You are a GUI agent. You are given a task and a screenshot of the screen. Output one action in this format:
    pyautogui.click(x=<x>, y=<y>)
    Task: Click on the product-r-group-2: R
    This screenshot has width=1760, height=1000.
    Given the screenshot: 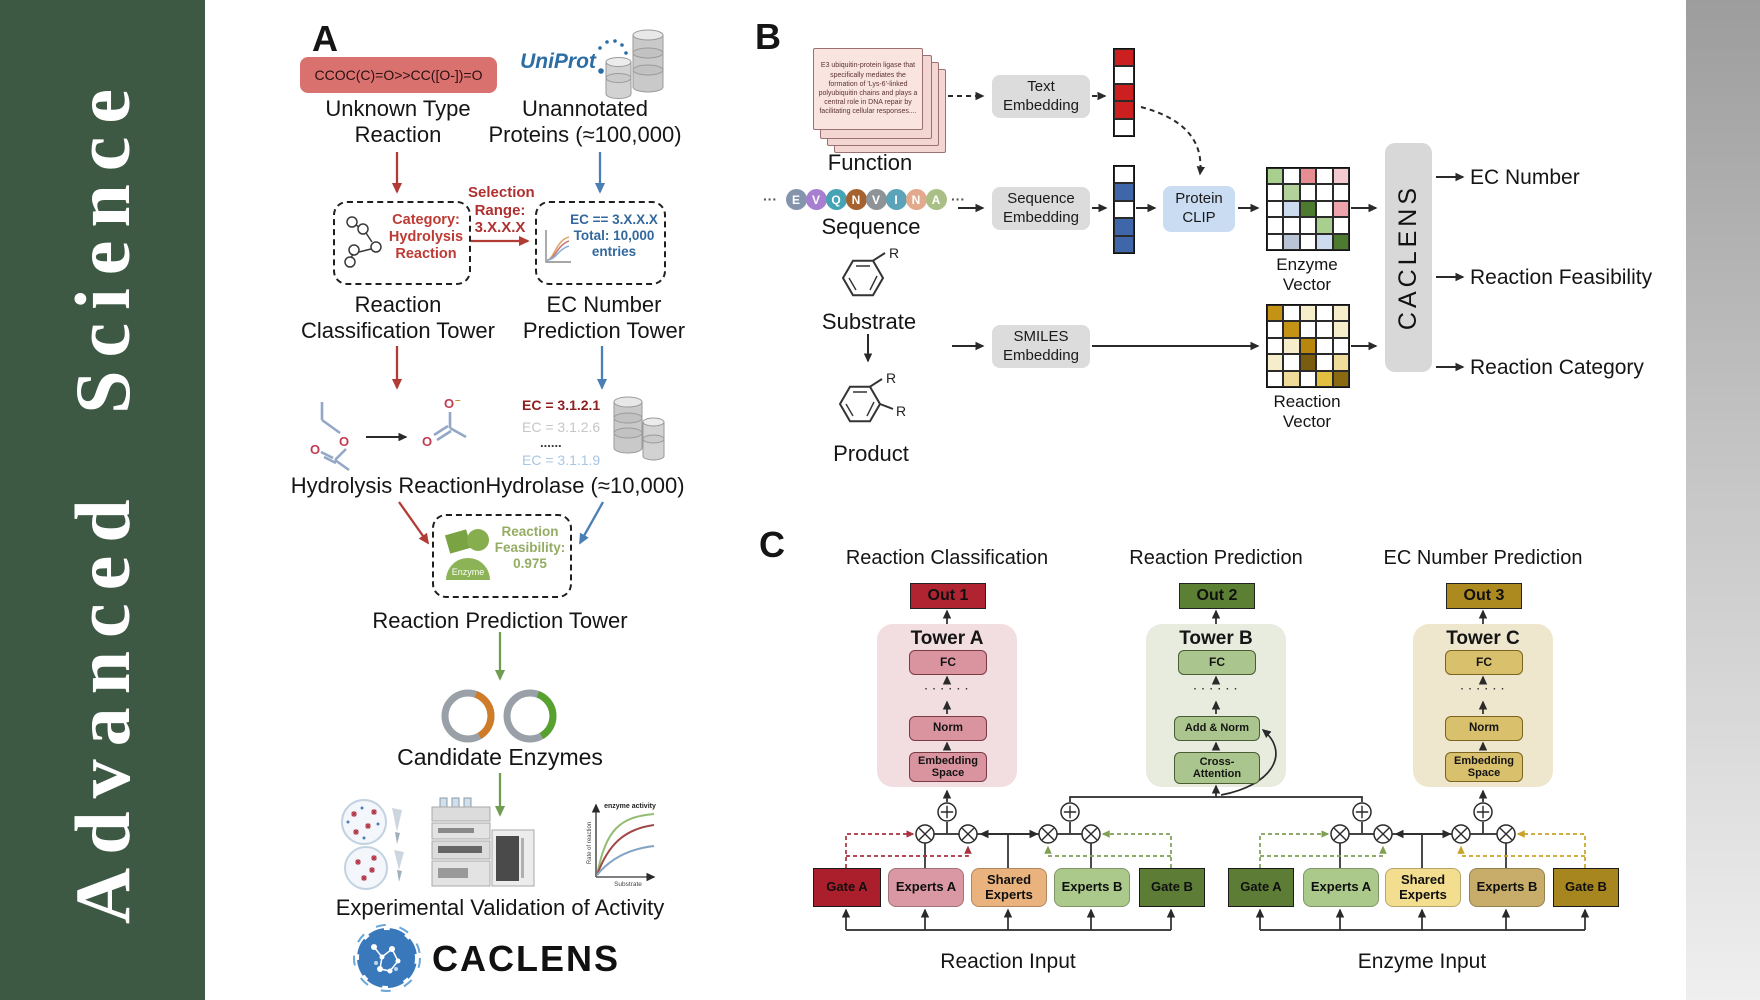 What is the action you would take?
    pyautogui.click(x=901, y=411)
    